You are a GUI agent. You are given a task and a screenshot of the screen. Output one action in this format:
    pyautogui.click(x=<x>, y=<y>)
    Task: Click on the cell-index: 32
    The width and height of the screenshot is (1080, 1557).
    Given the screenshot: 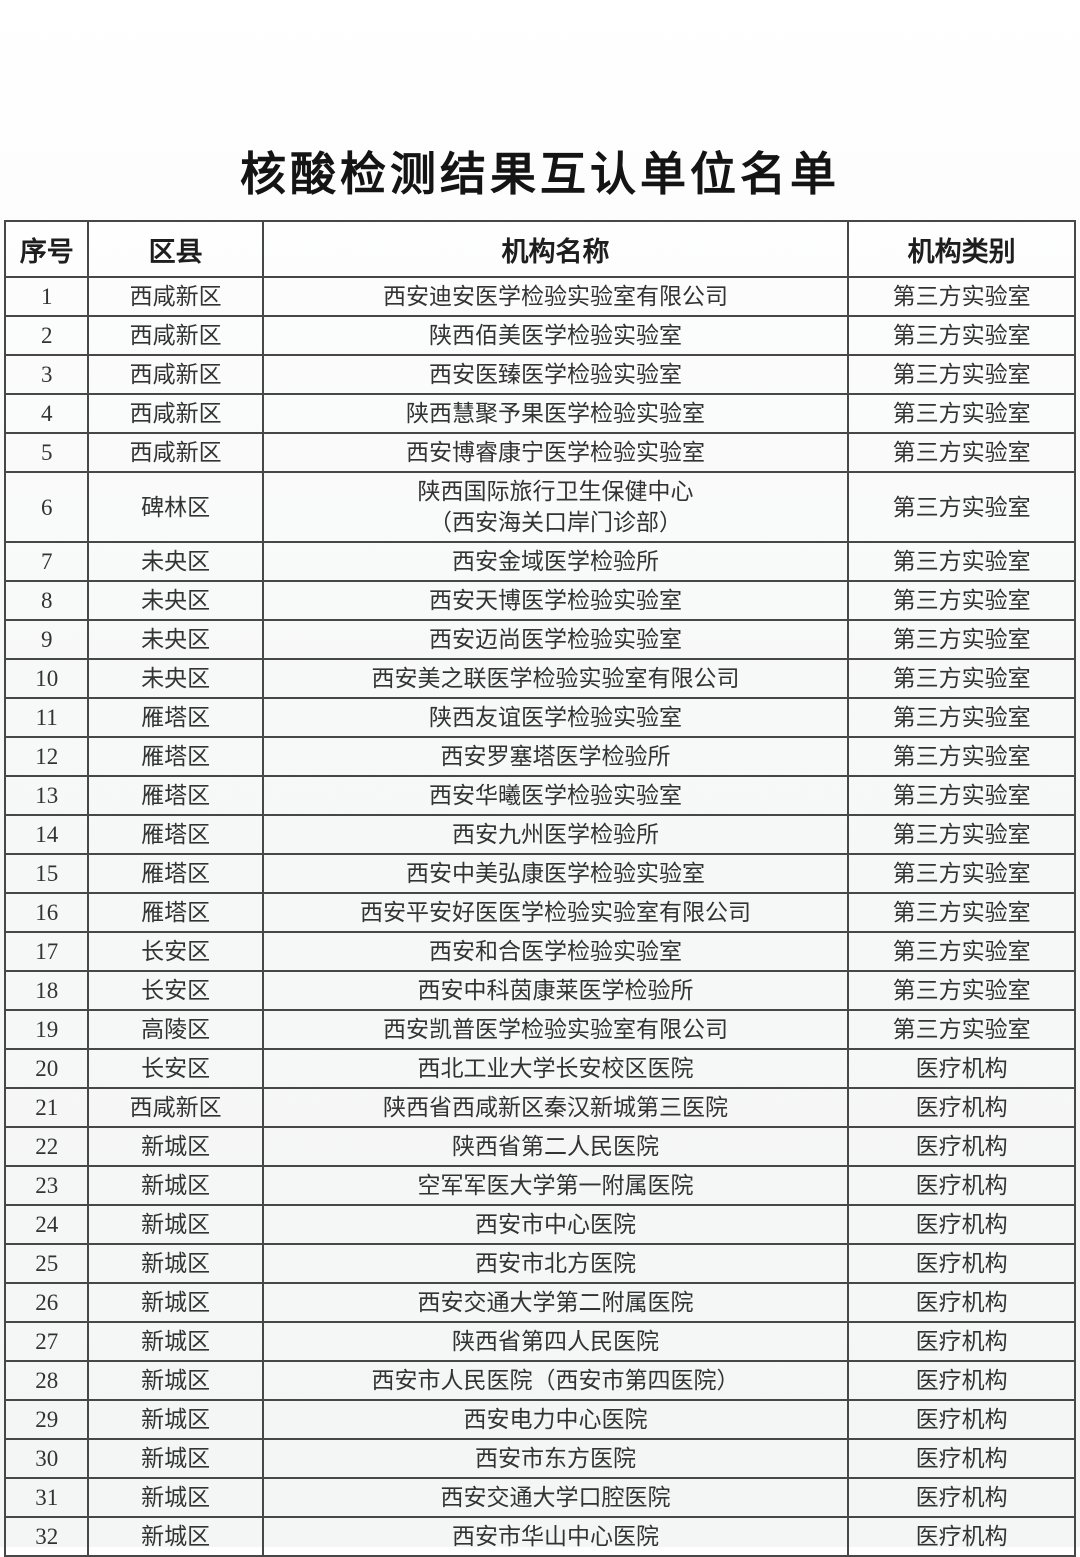 What is the action you would take?
    pyautogui.click(x=46, y=1536)
    